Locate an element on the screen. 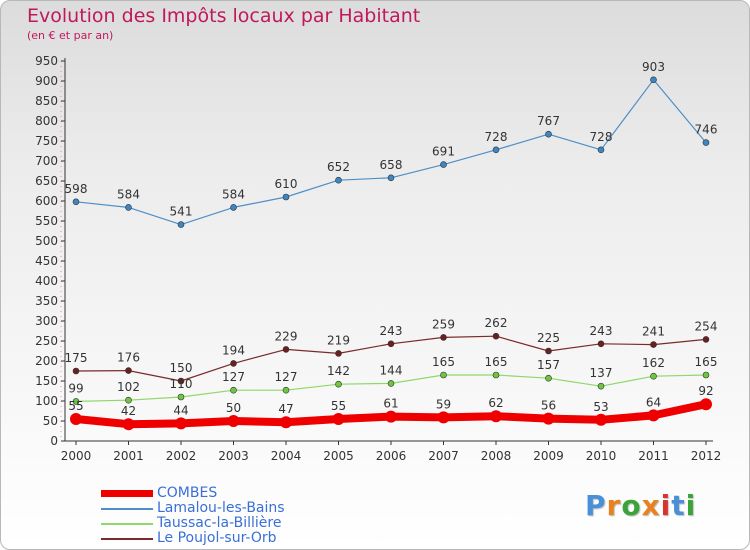 The height and width of the screenshot is (550, 750). data-label-combes: 47 is located at coordinates (285, 409).